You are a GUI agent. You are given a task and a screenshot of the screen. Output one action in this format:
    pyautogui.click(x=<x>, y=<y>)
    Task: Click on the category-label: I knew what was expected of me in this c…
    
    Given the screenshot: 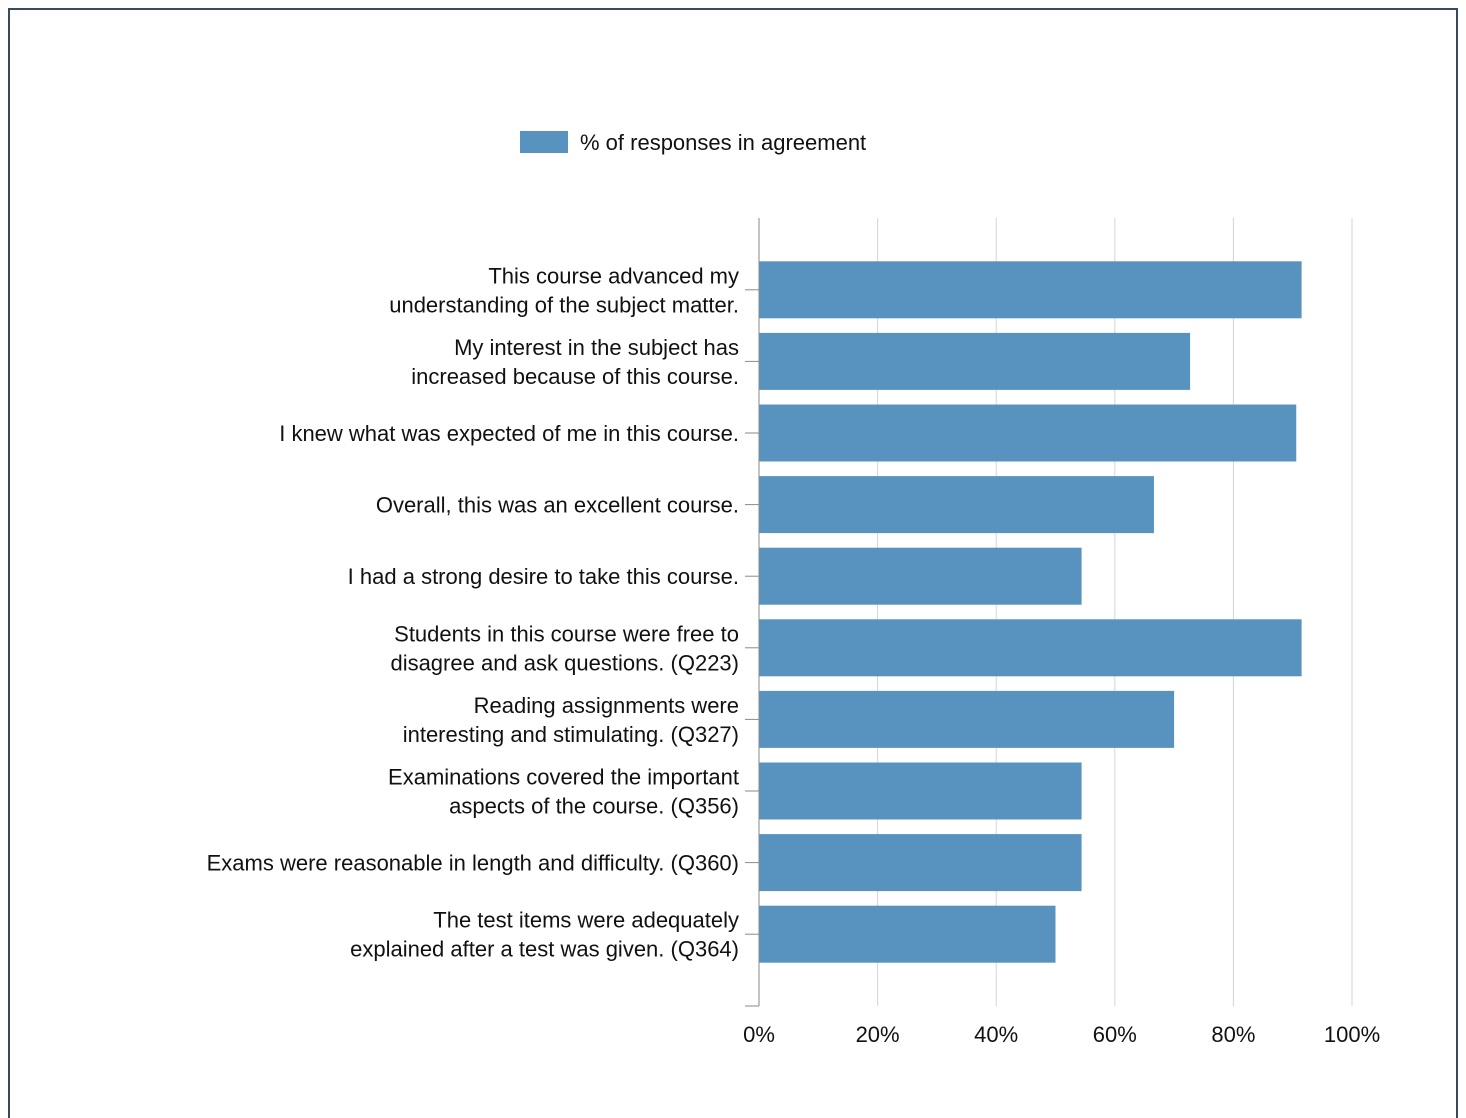 What is the action you would take?
    pyautogui.click(x=519, y=433)
    